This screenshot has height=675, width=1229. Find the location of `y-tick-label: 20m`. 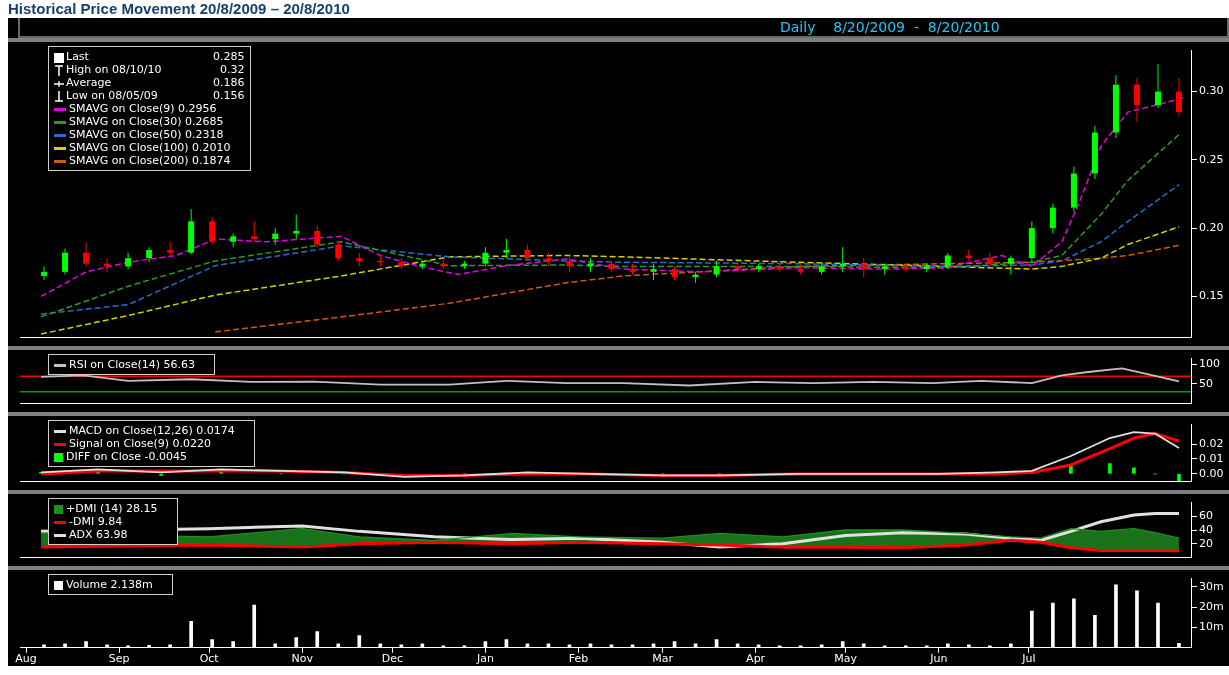

y-tick-label: 20m is located at coordinates (1211, 606).